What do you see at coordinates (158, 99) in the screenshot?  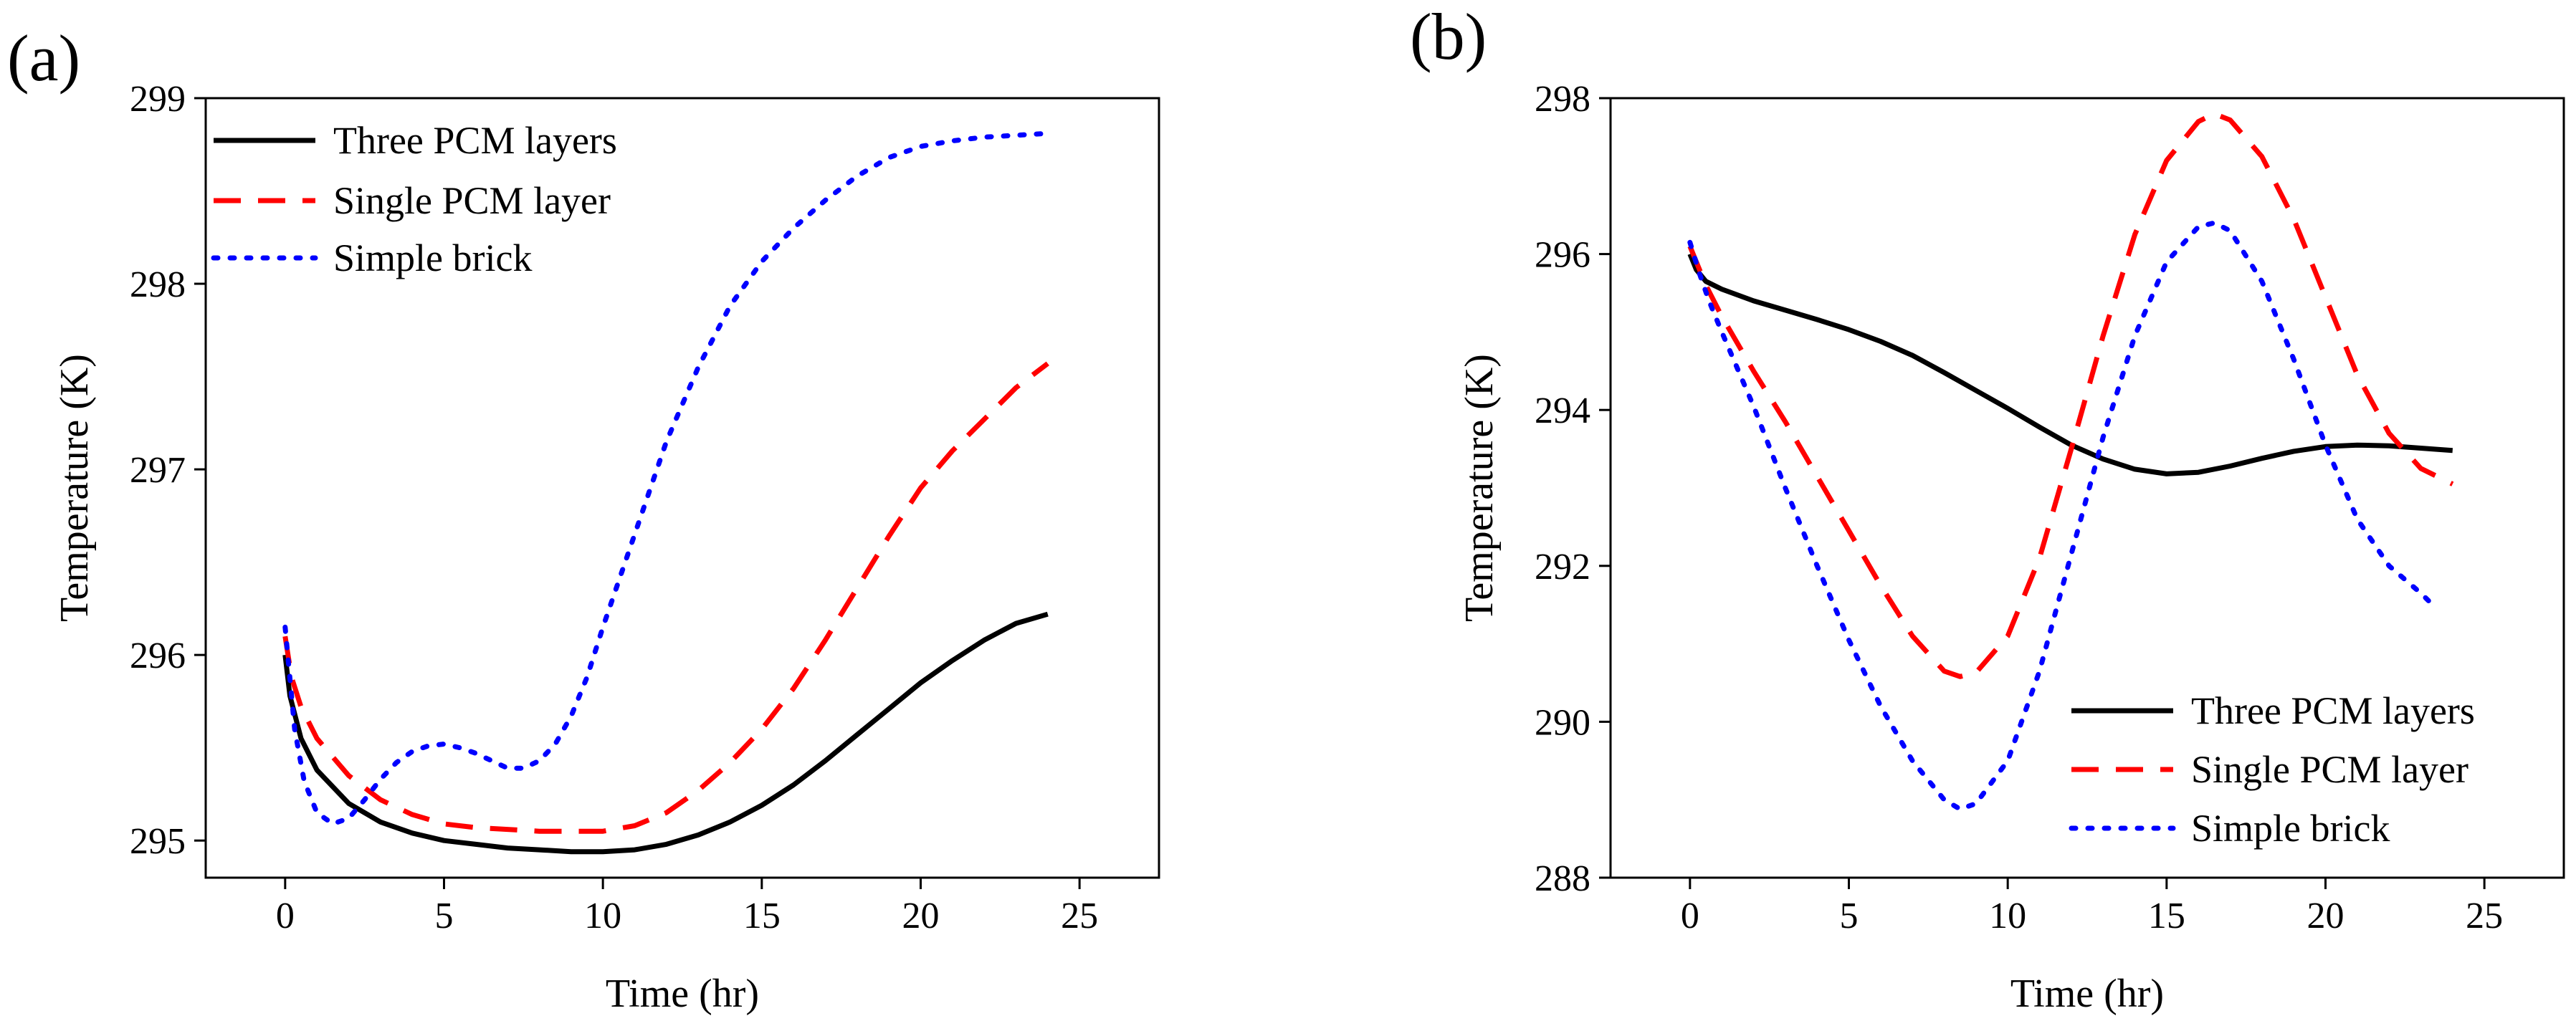 I see `panel-a-y-tick-label: 299` at bounding box center [158, 99].